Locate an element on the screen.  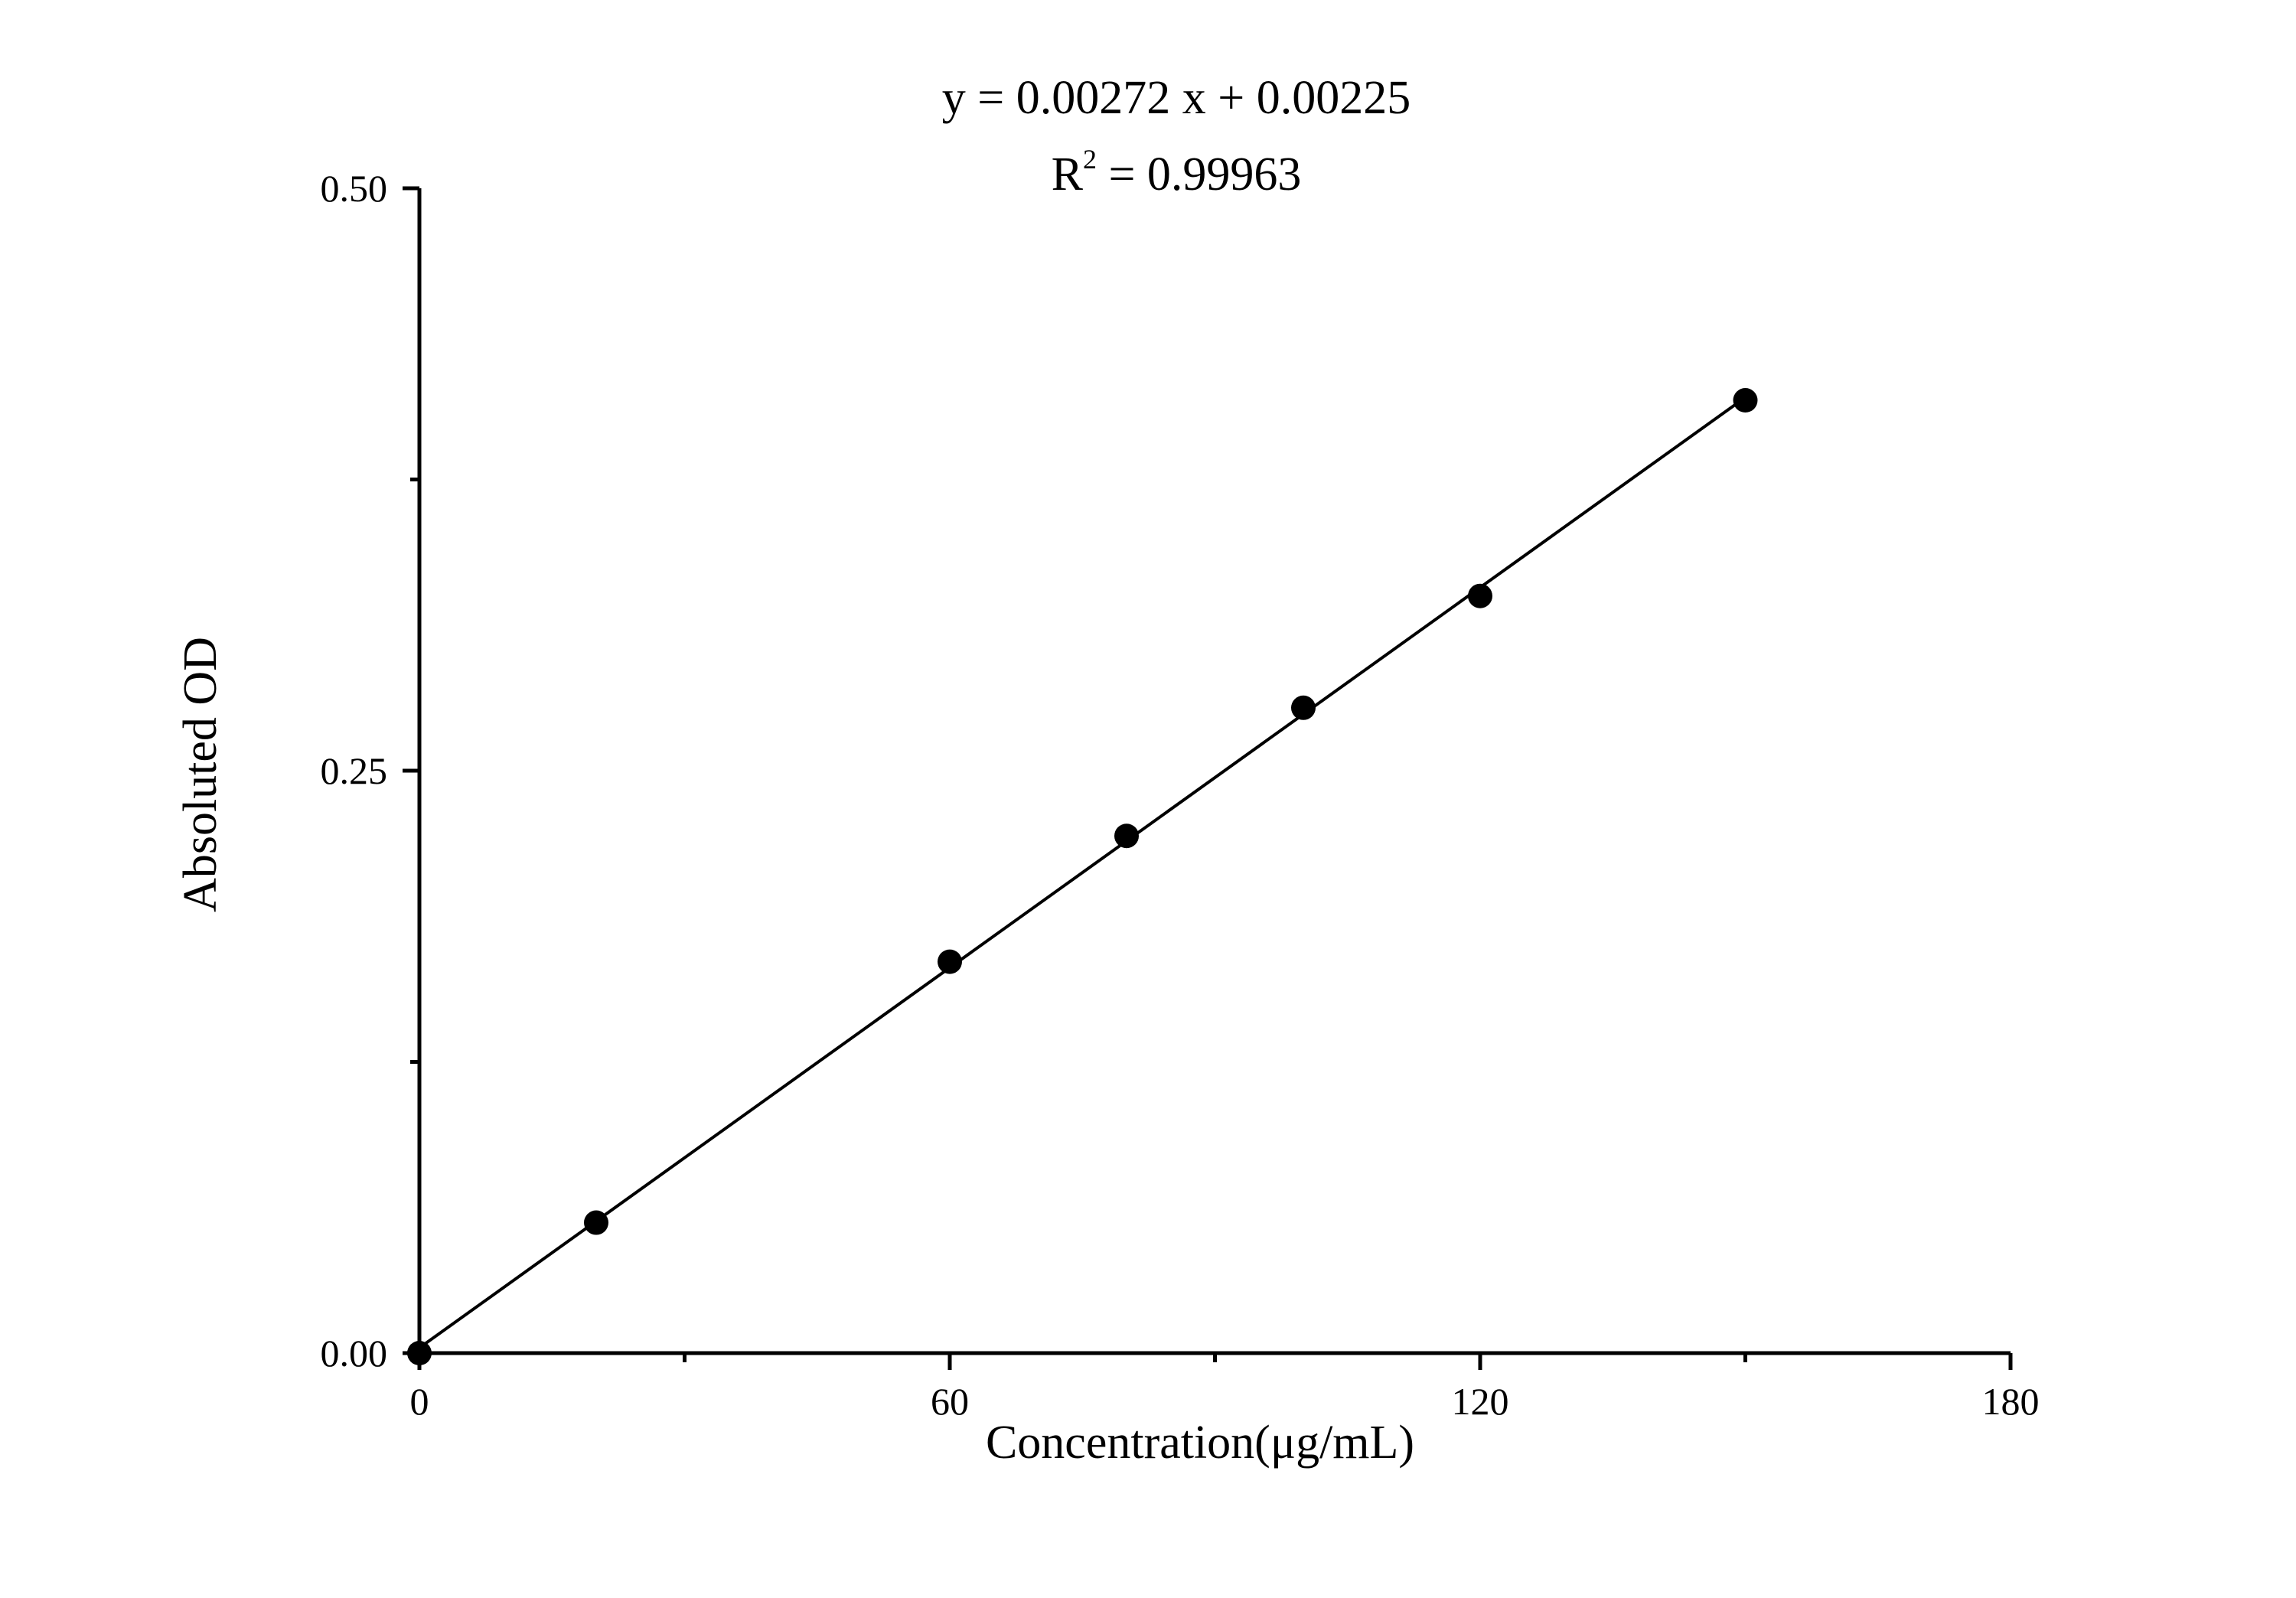
x-tick-label: 120 is located at coordinates (1480, 1402).